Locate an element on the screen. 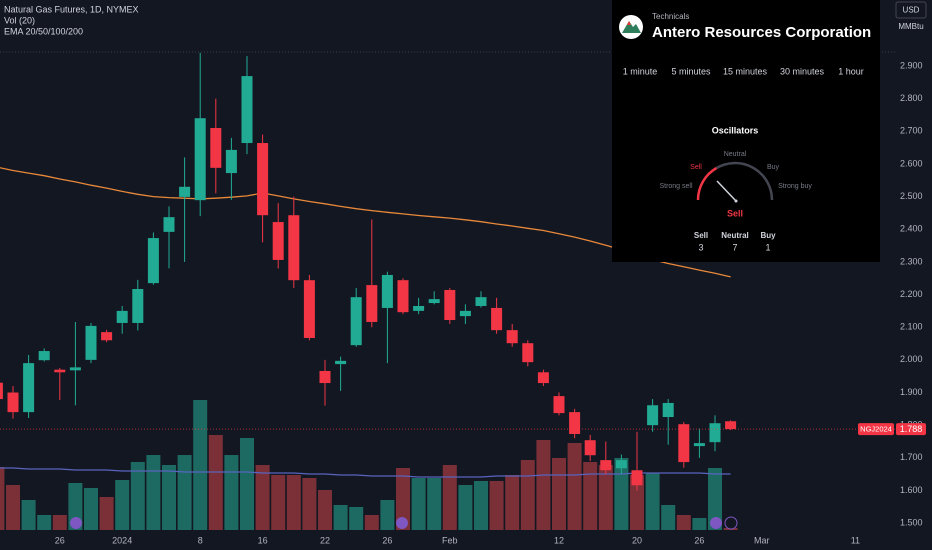 This screenshot has height=550, width=932. x-tick-label: 16 is located at coordinates (263, 540).